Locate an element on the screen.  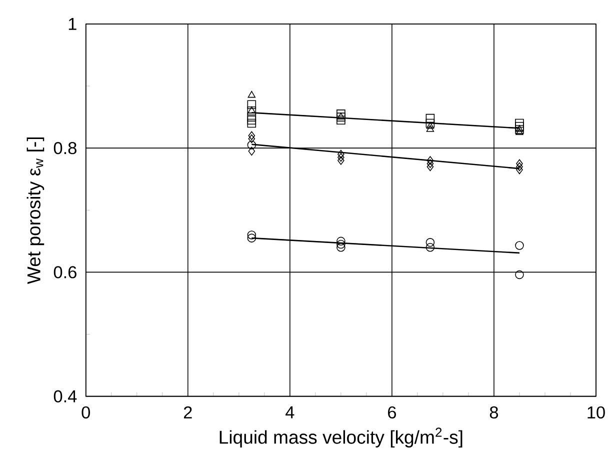
y-tick-label: 0.6 is located at coordinates (65, 272).